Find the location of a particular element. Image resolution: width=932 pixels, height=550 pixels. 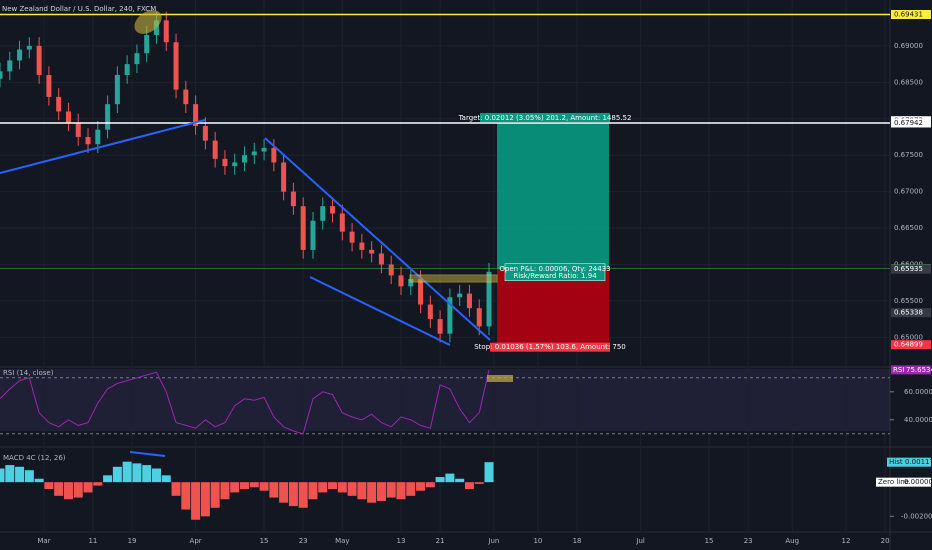

hist-label-box is located at coordinates (909, 462).